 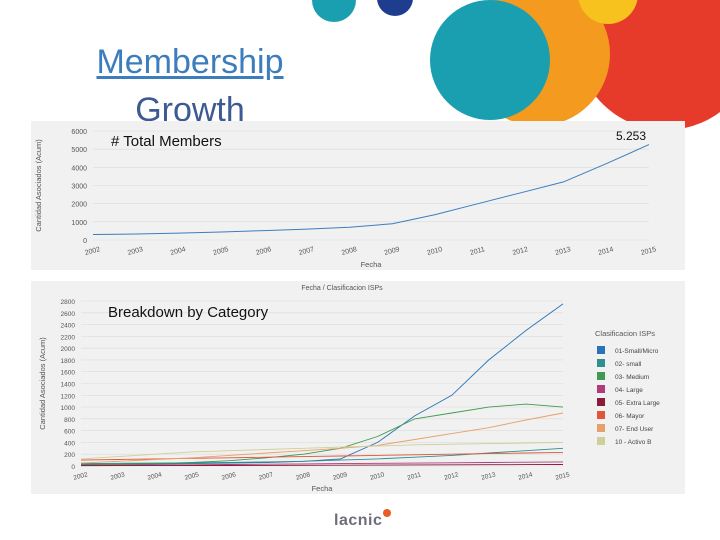 I want to click on y-tick-label: 800, so click(x=69, y=420).